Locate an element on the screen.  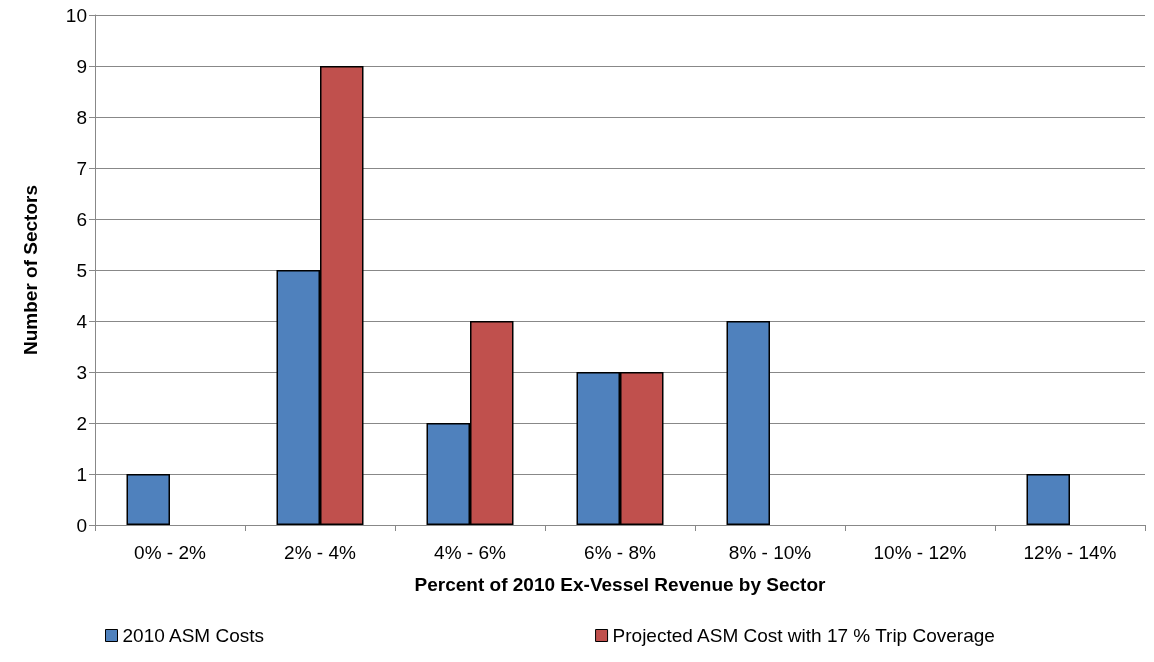
y-tick-label: 9 is located at coordinates (81, 66).